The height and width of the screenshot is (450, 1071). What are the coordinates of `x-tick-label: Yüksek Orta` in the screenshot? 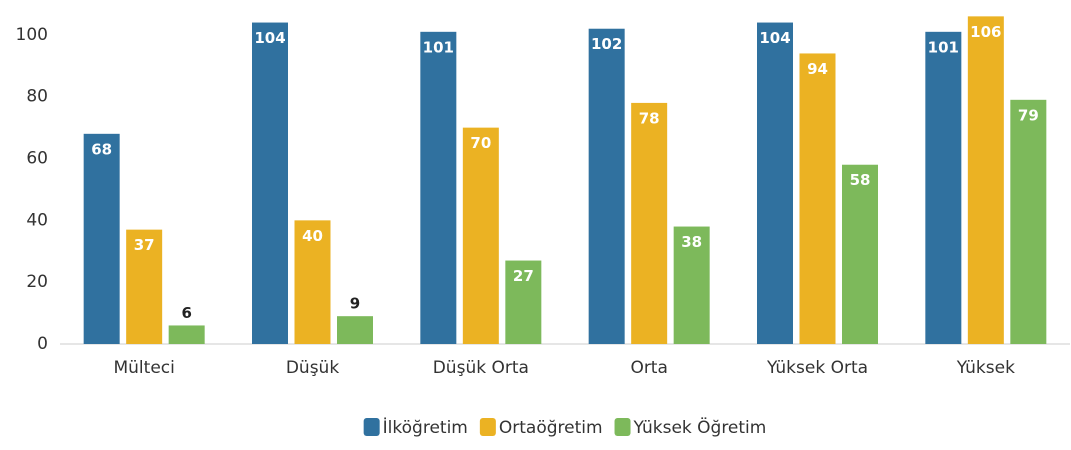 It's located at (817, 368).